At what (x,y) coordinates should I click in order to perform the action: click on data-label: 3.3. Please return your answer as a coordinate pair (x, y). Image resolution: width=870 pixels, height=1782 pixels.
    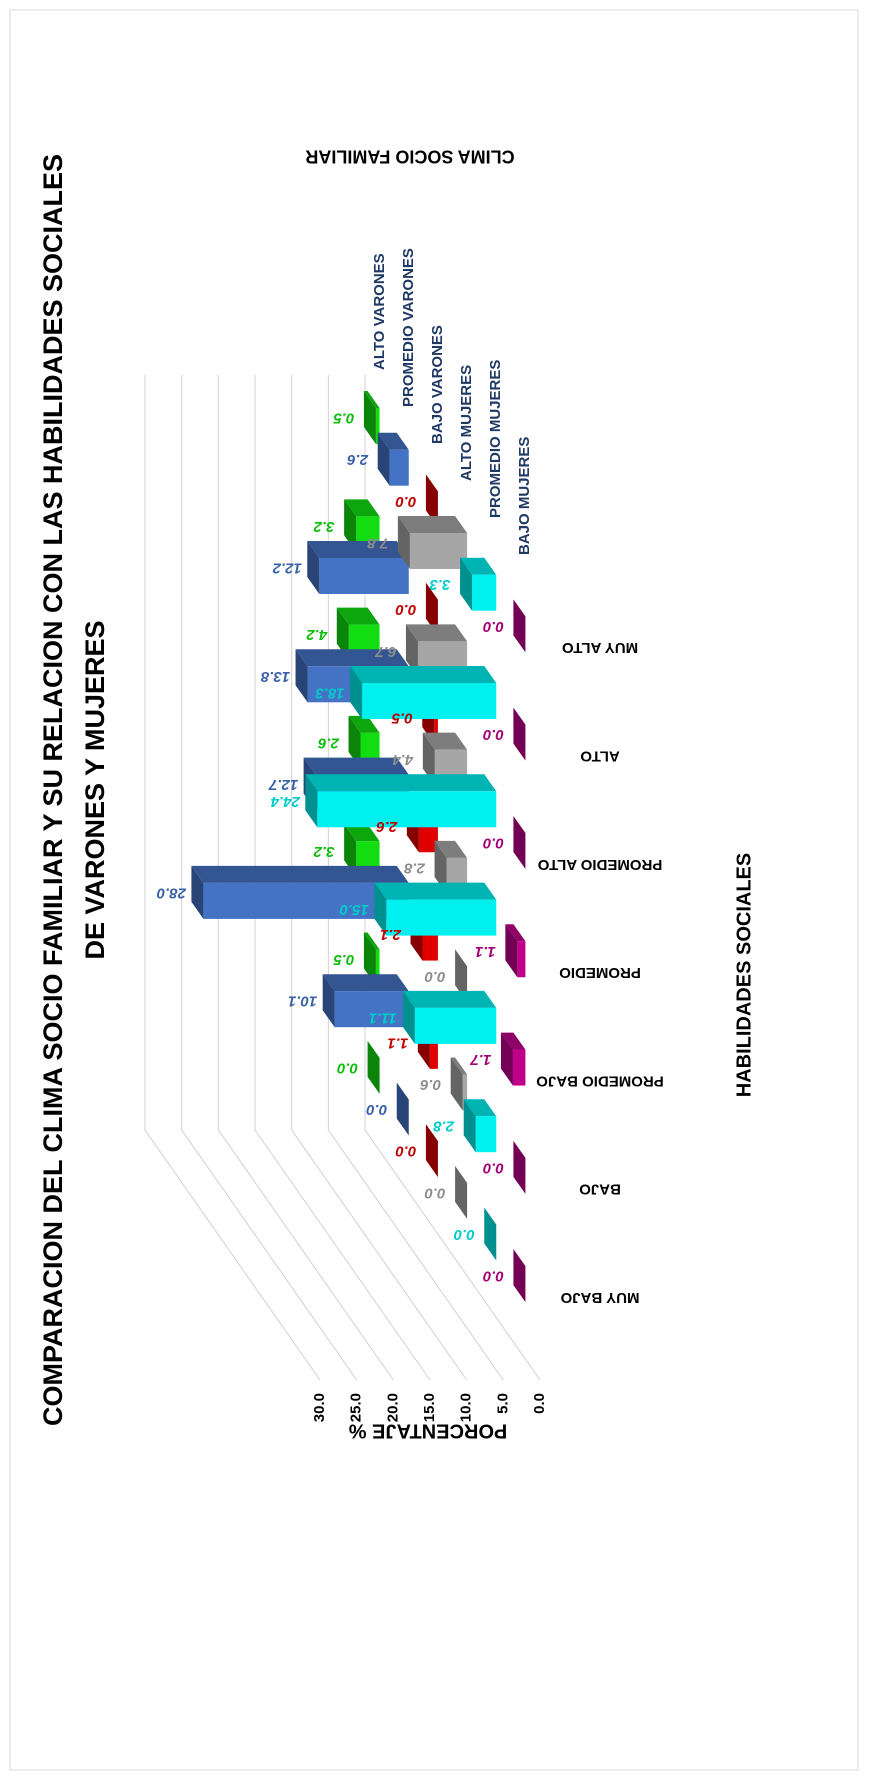
    Looking at the image, I should click on (440, 584).